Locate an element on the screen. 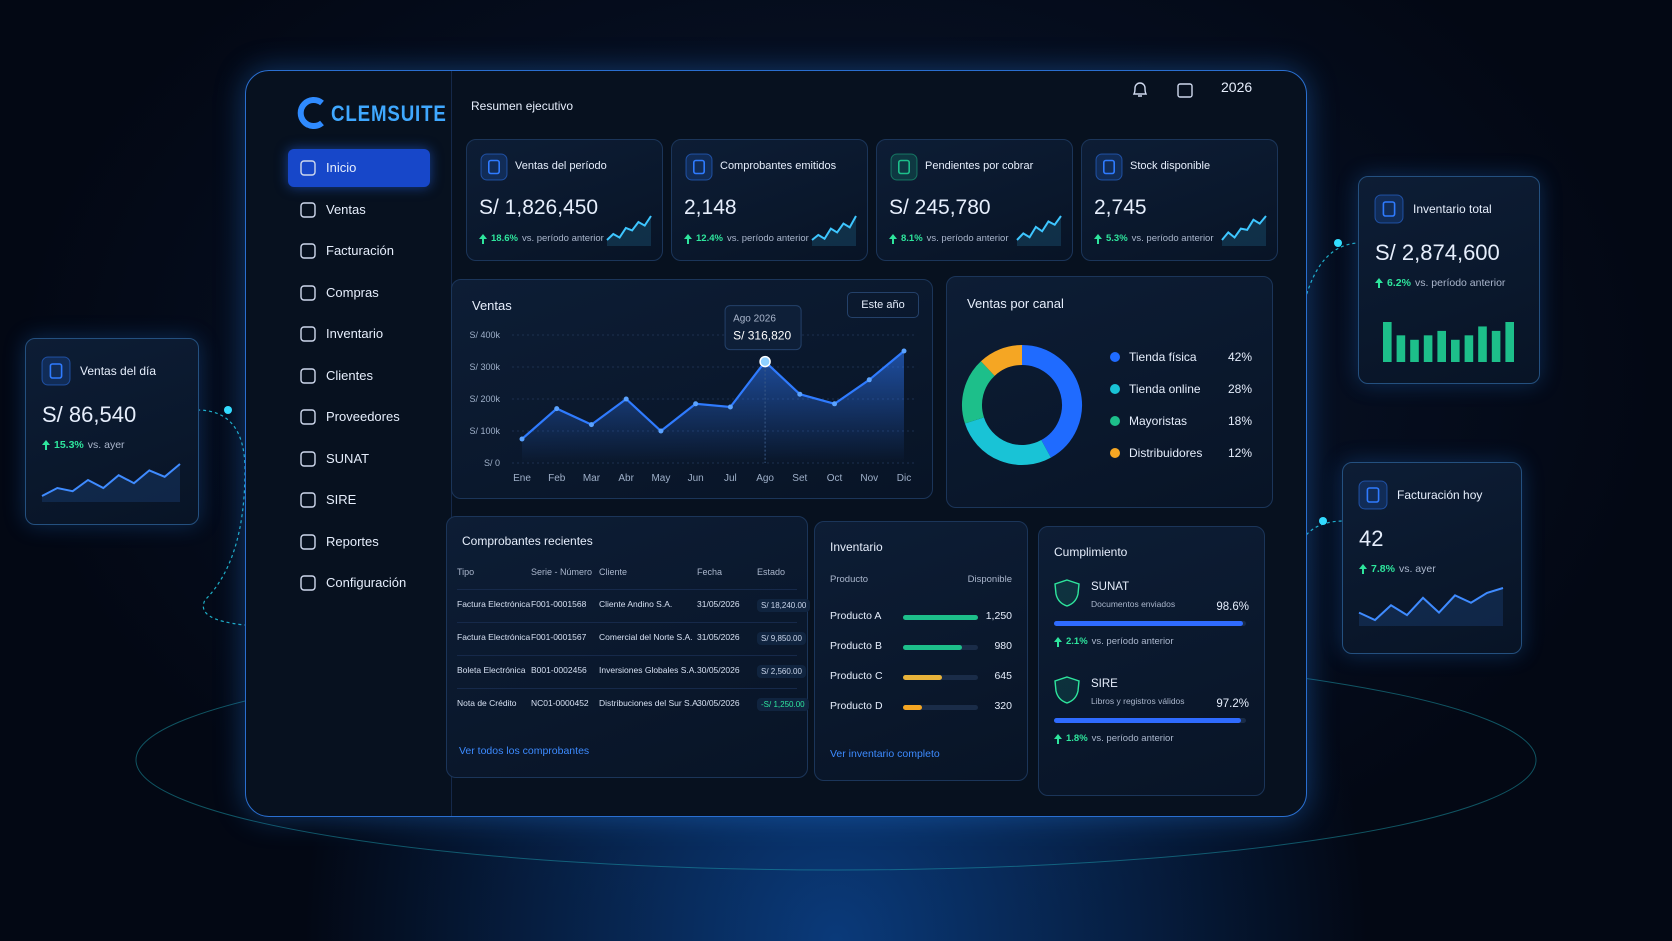 The width and height of the screenshot is (1672, 941). view-all-link: Ver todos los comprobantes is located at coordinates (524, 751).